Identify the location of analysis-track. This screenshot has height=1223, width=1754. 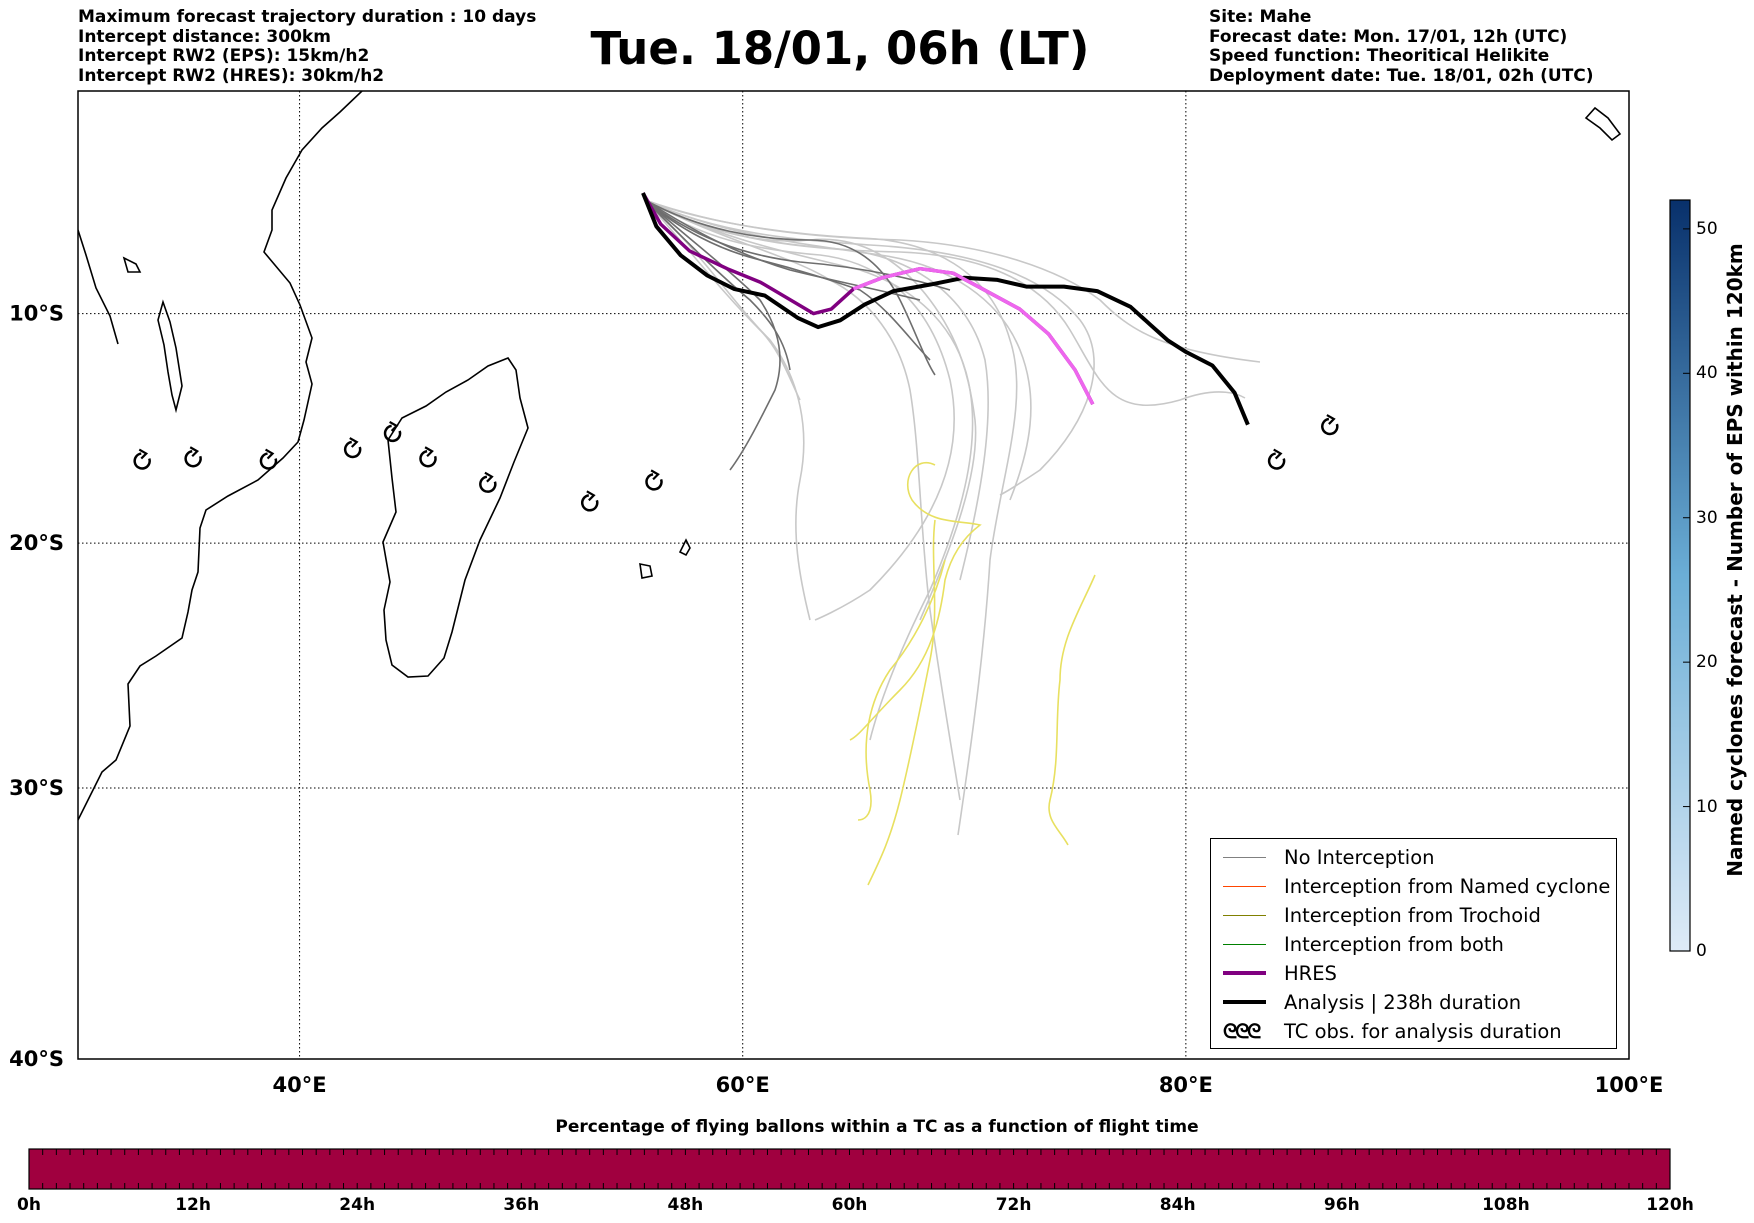
(945, 309).